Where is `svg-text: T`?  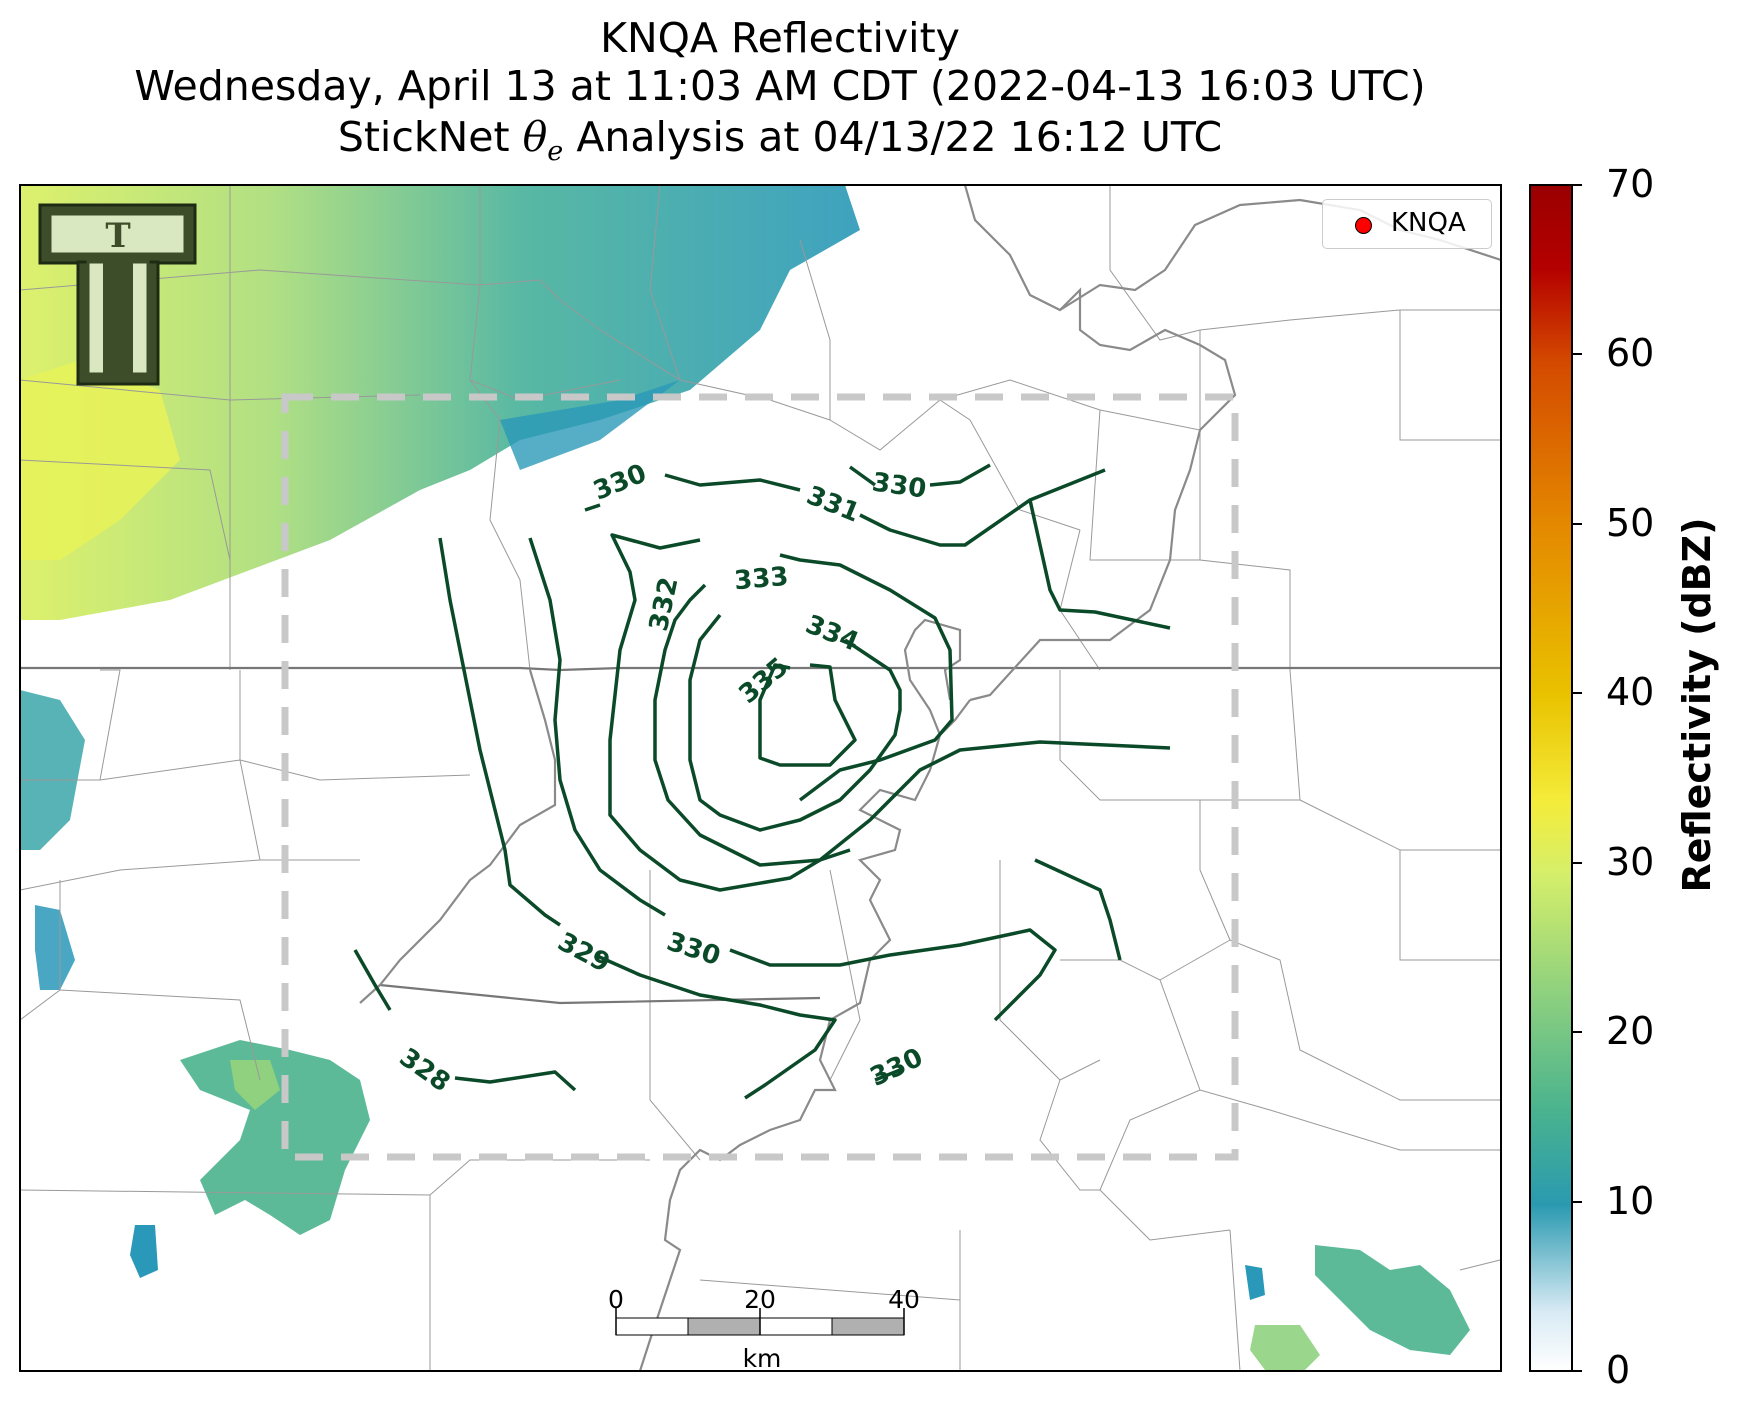
svg-text: T is located at coordinates (117, 236).